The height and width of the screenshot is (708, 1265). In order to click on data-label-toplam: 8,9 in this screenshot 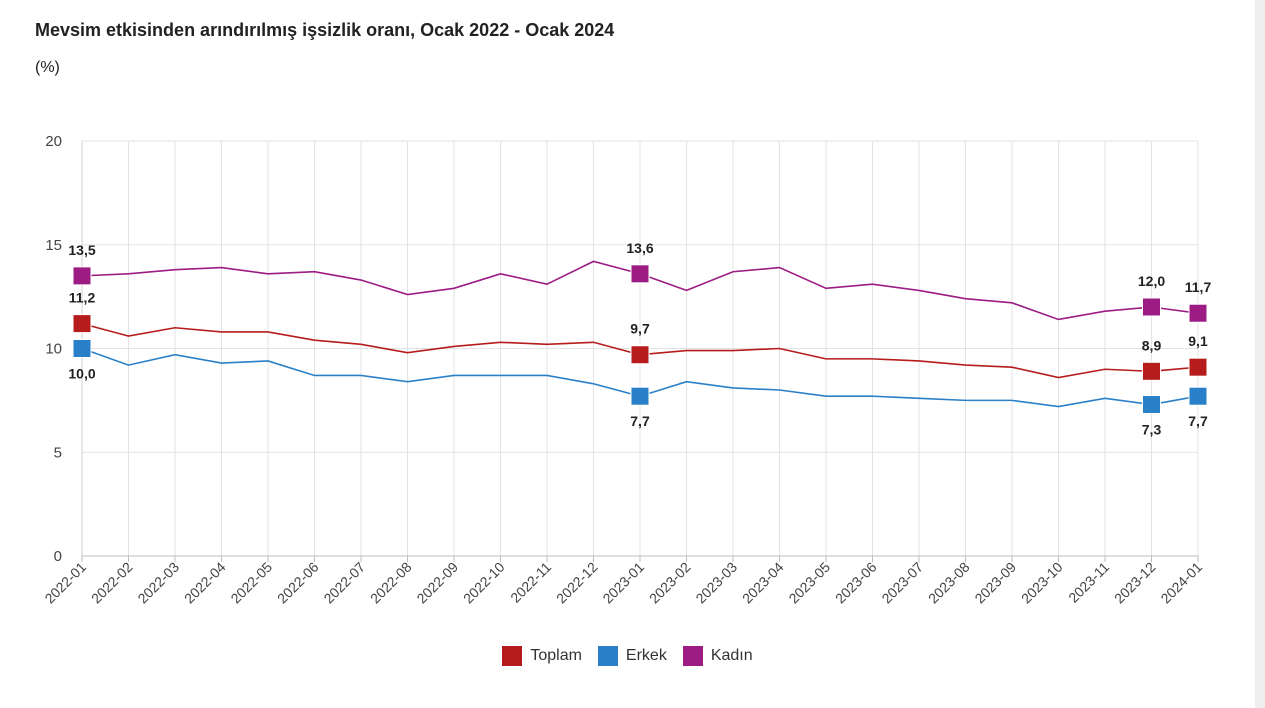, I will do `click(1152, 345)`.